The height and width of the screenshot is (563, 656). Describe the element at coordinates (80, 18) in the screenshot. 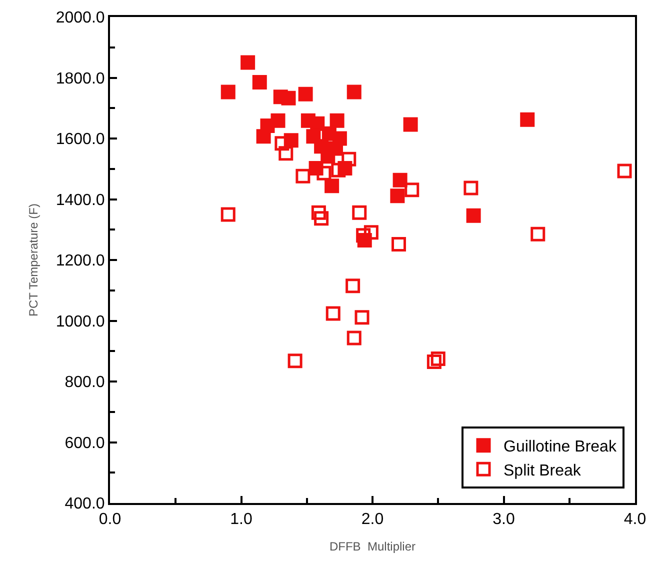

I see `y-tick-label: 2000.0` at that location.